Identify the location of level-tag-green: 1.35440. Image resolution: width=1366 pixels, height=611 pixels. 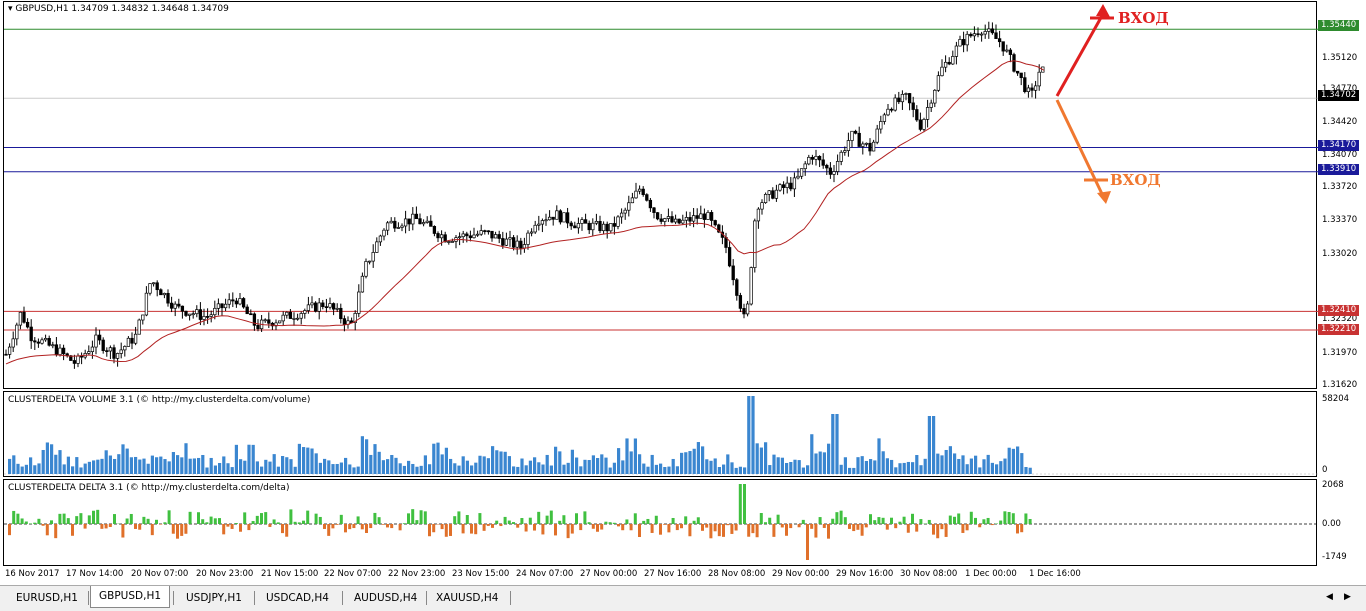
(1338, 25).